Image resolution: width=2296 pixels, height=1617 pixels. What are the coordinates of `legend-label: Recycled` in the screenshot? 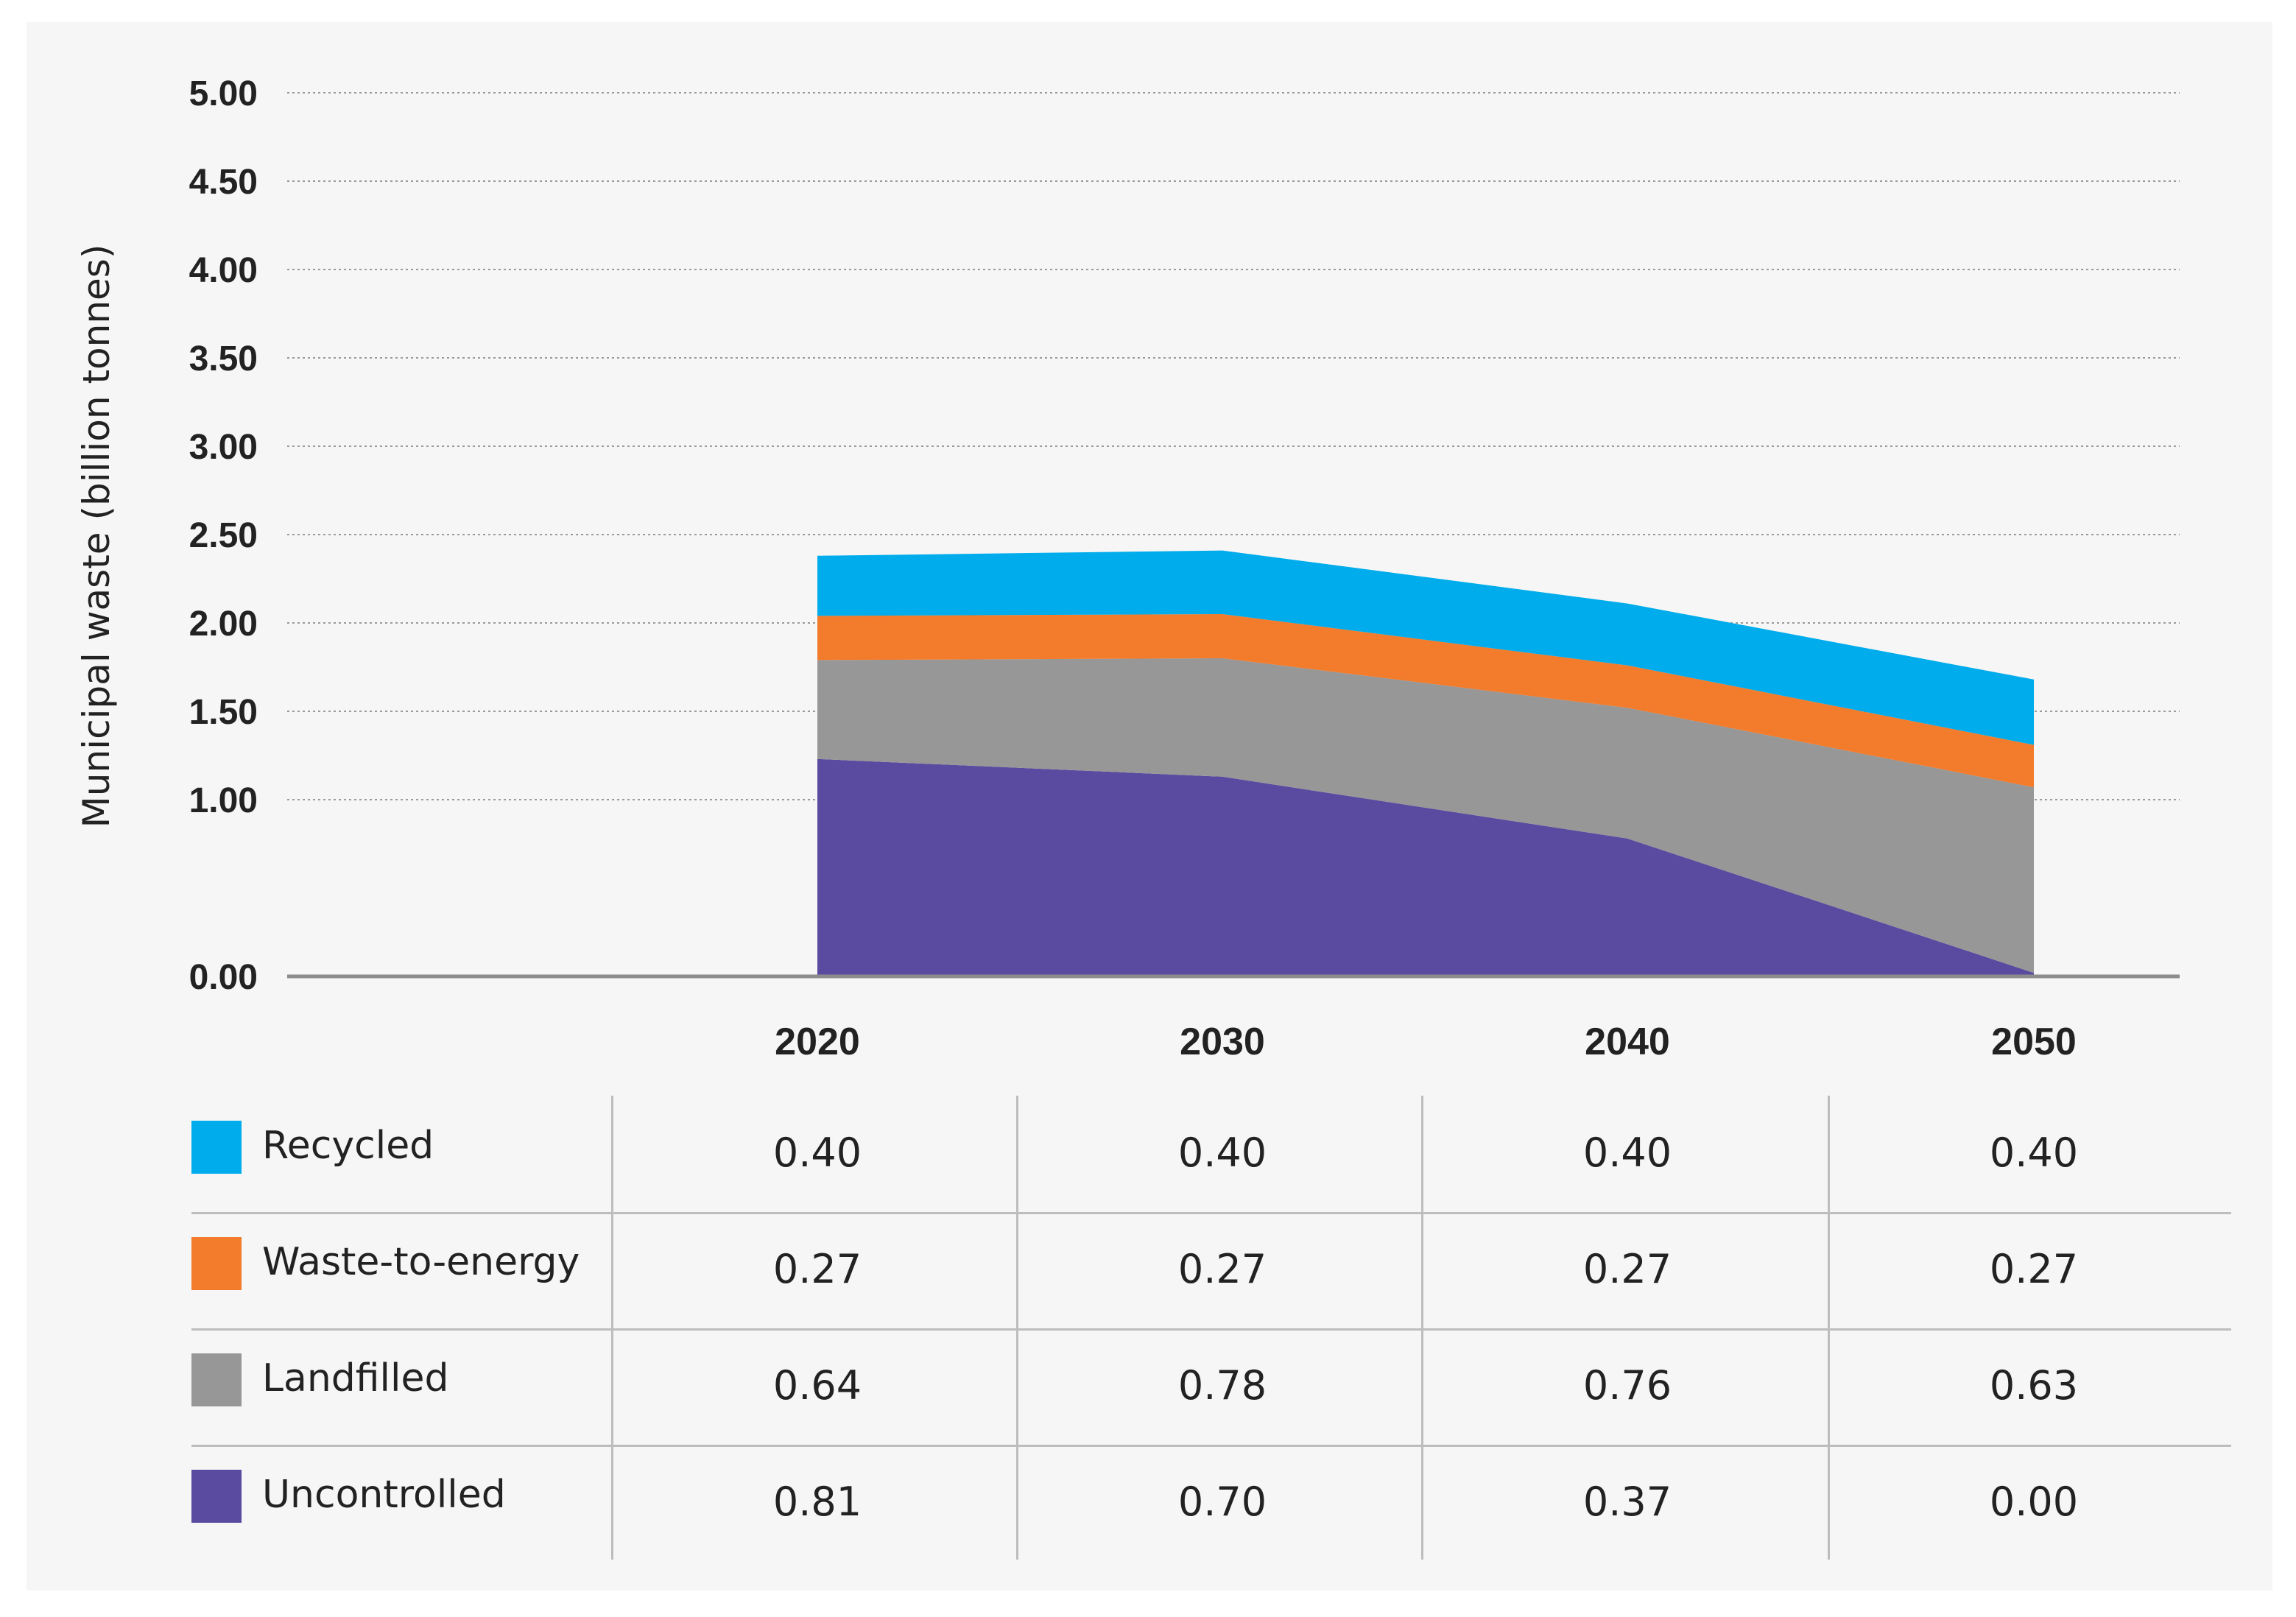 It's located at (348, 1146).